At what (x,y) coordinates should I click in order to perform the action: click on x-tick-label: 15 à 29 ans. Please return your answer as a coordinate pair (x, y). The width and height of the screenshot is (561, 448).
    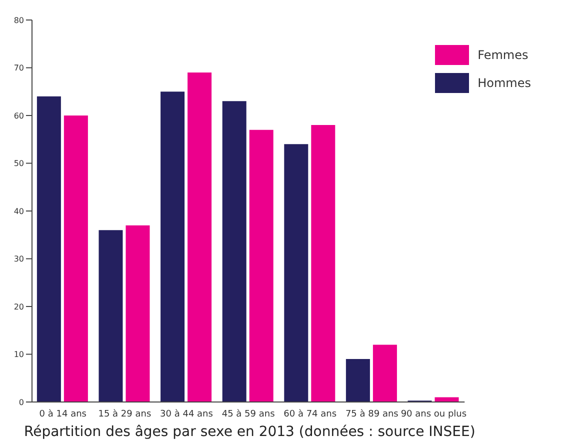
    Looking at the image, I should click on (125, 414).